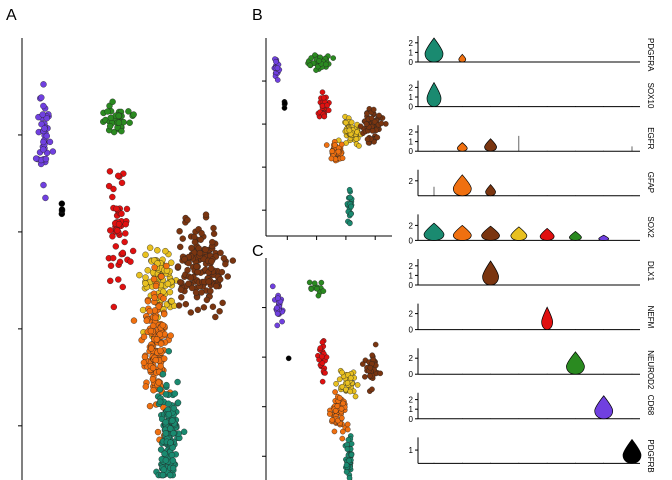 This screenshot has width=672, height=480. What do you see at coordinates (532, 369) in the screenshot?
I see `violin-row-neurod2: 0 2 NEUROD2` at bounding box center [532, 369].